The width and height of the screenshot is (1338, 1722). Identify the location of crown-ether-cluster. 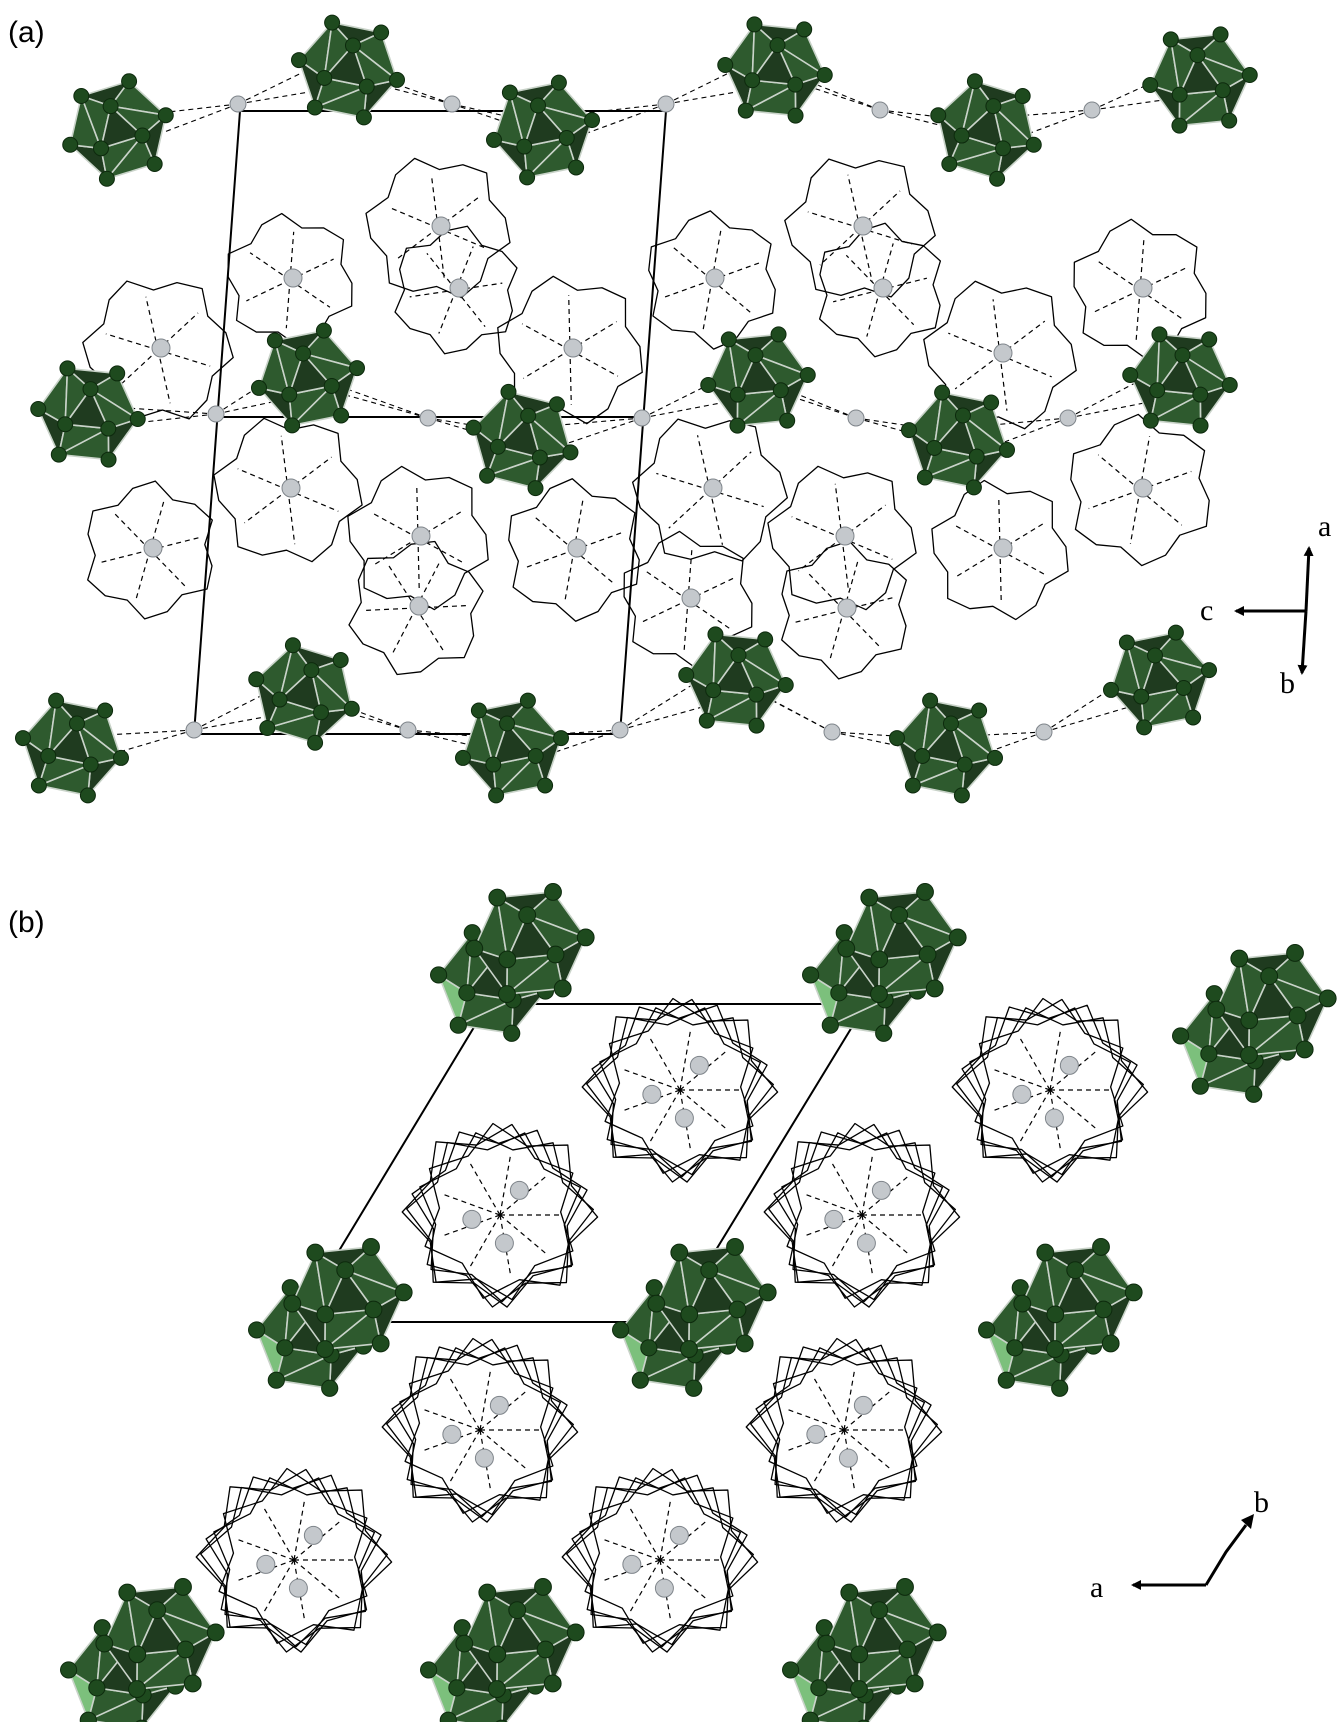
(862, 1215).